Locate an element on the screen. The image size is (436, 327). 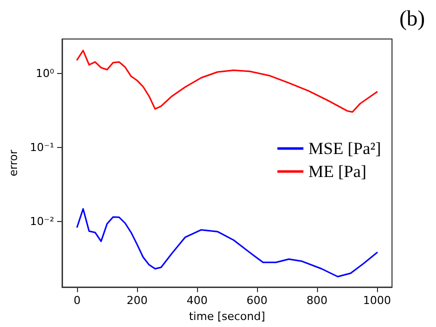
x-axis-title: time [second] is located at coordinates (227, 316).